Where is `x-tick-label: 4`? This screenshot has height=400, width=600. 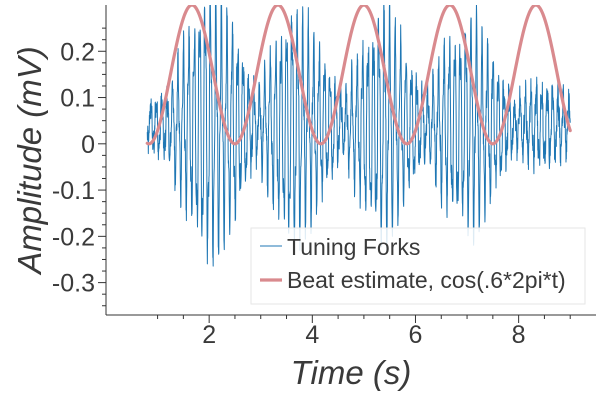
x-tick-label: 4 is located at coordinates (312, 335).